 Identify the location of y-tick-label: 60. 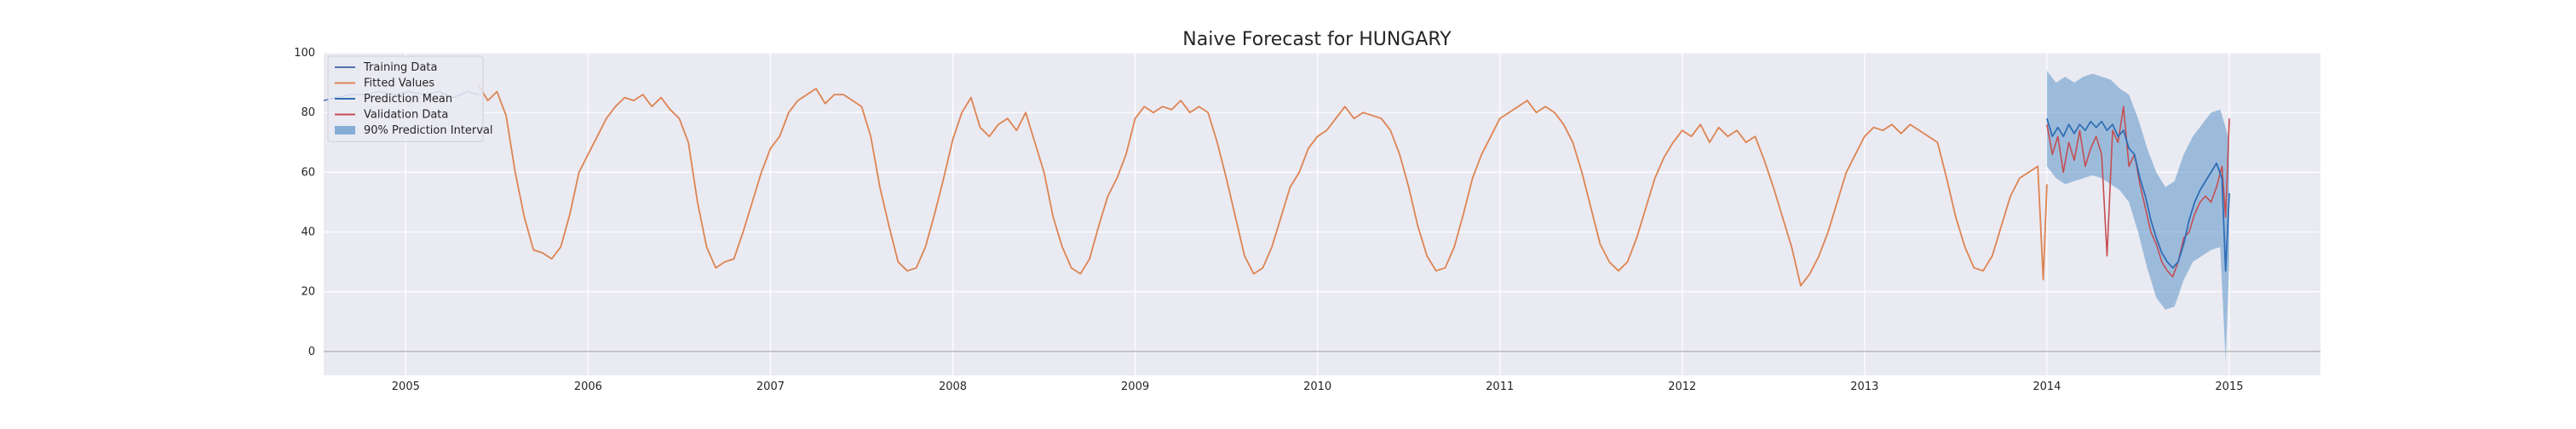
(308, 172).